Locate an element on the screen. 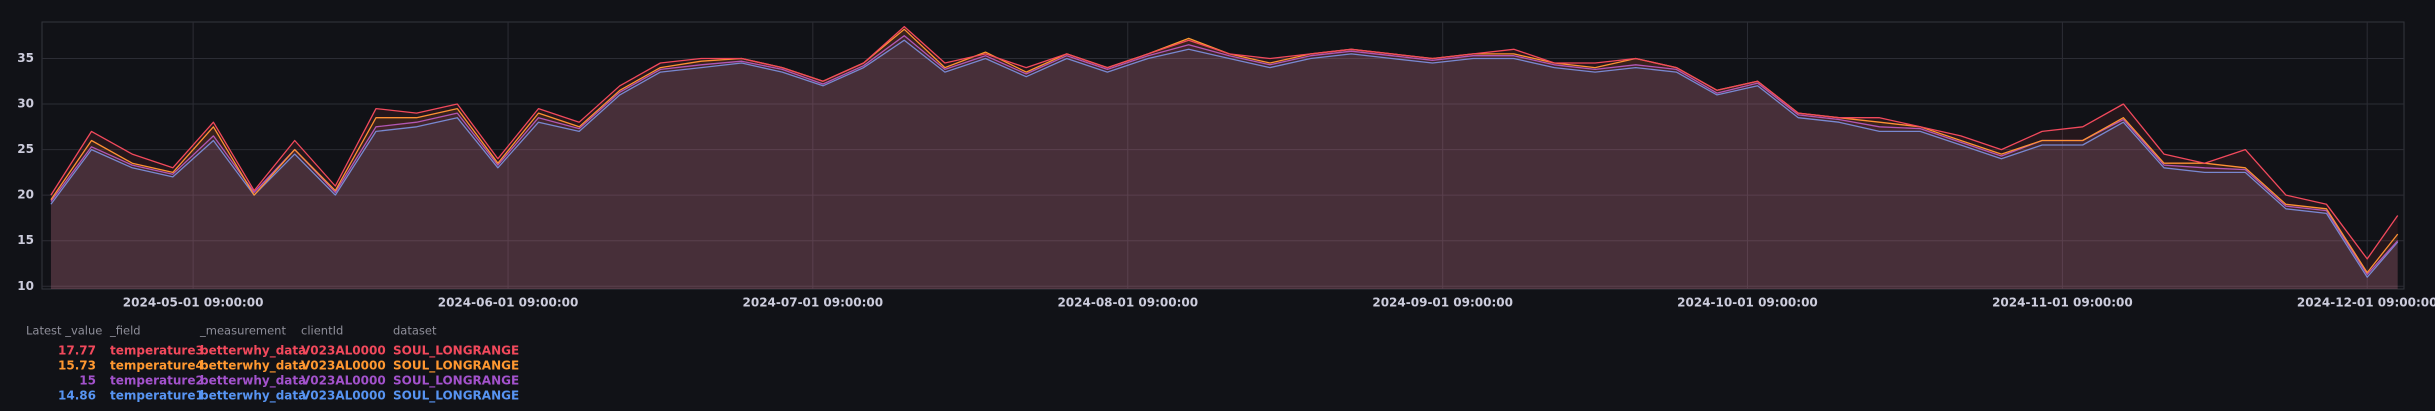 The height and width of the screenshot is (411, 2435). legend-field: temperature2 is located at coordinates (157, 381).